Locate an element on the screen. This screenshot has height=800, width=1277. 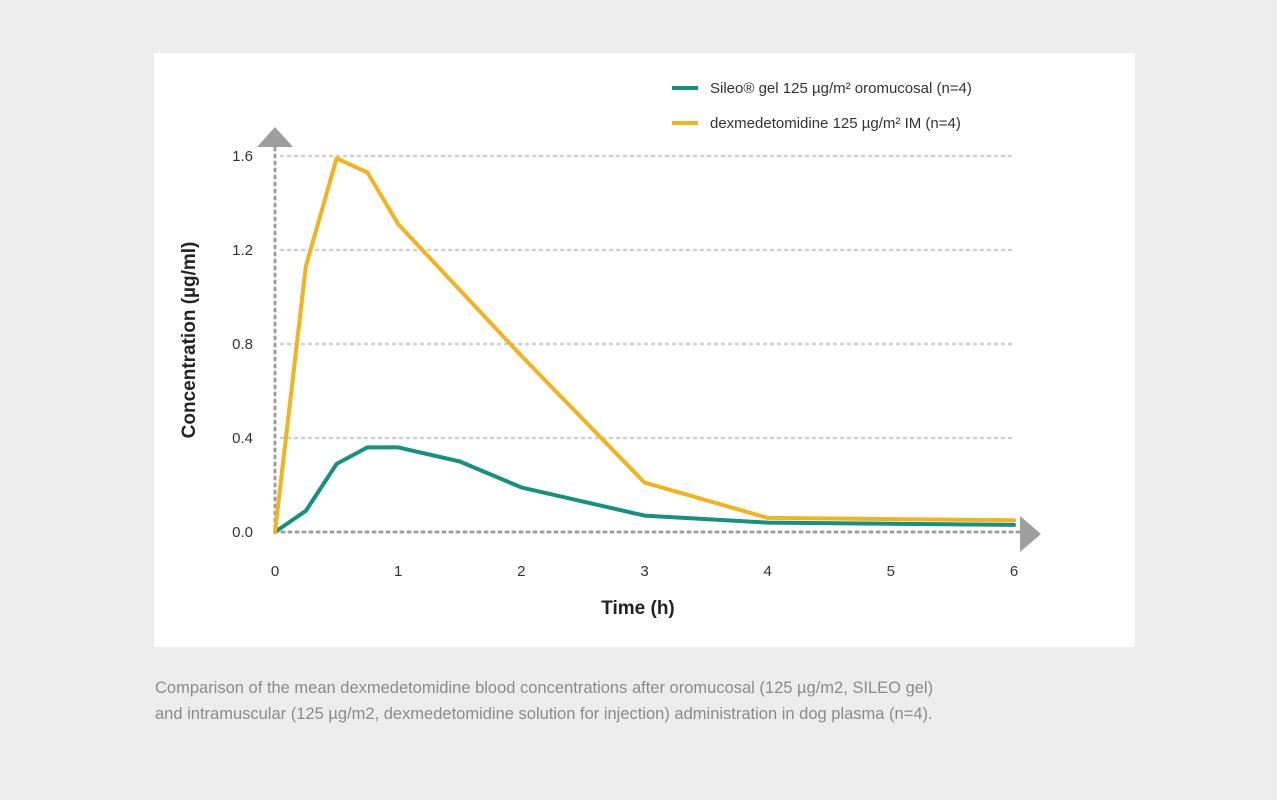
y-tick-label: 1.6 is located at coordinates (242, 156).